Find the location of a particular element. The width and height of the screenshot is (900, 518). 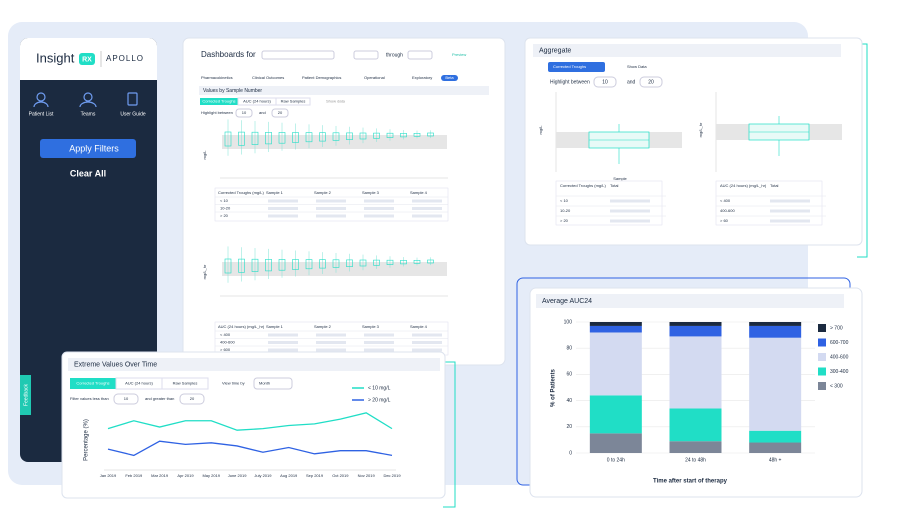

dashboard-title: Dashboards for is located at coordinates (228, 54).